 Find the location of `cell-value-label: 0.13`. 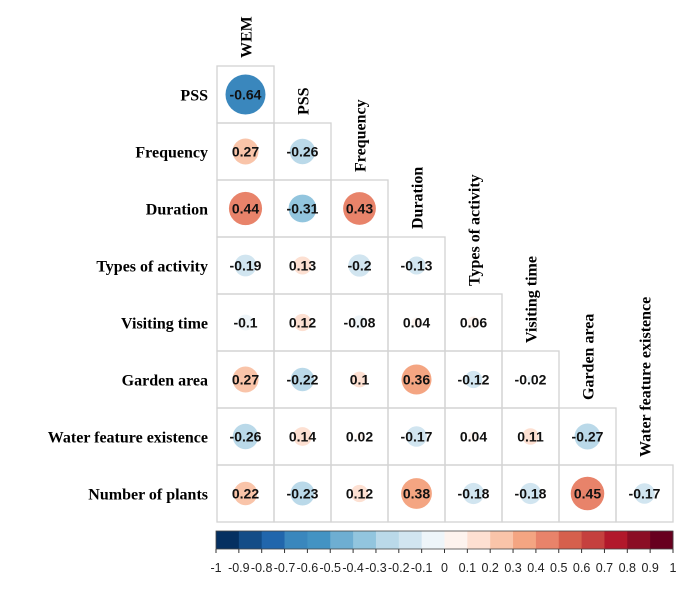

cell-value-label: 0.13 is located at coordinates (302, 266).